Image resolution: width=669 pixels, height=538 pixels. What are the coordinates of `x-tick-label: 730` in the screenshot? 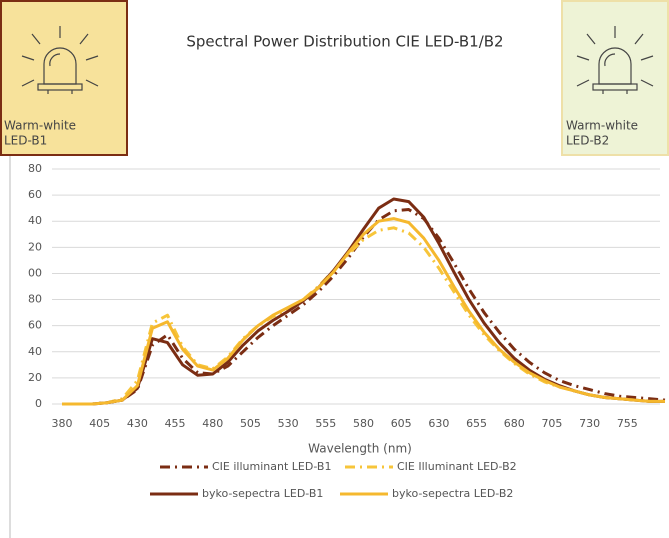 It's located at (589, 423).